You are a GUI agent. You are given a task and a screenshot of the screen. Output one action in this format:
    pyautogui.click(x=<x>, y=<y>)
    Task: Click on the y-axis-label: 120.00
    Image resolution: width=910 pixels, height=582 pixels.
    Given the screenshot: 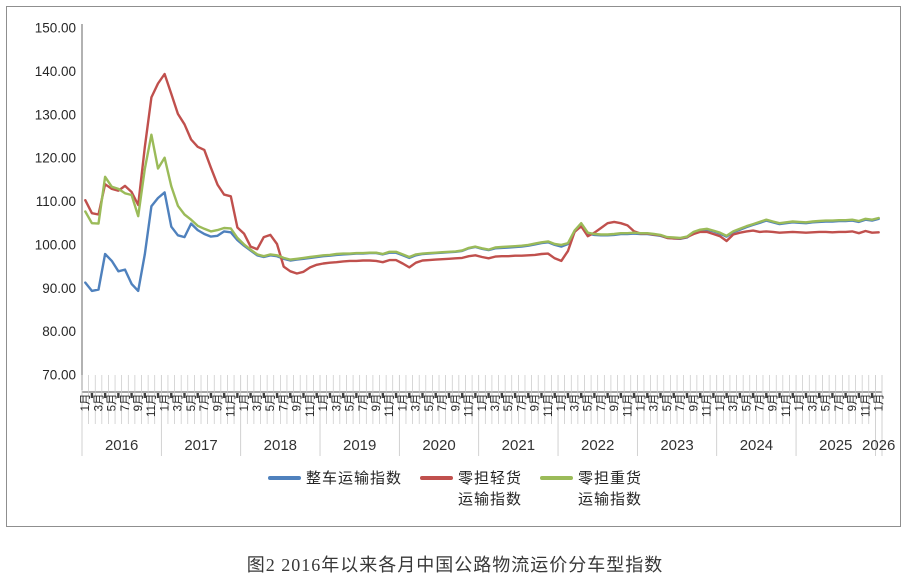 What is the action you would take?
    pyautogui.click(x=55, y=158)
    